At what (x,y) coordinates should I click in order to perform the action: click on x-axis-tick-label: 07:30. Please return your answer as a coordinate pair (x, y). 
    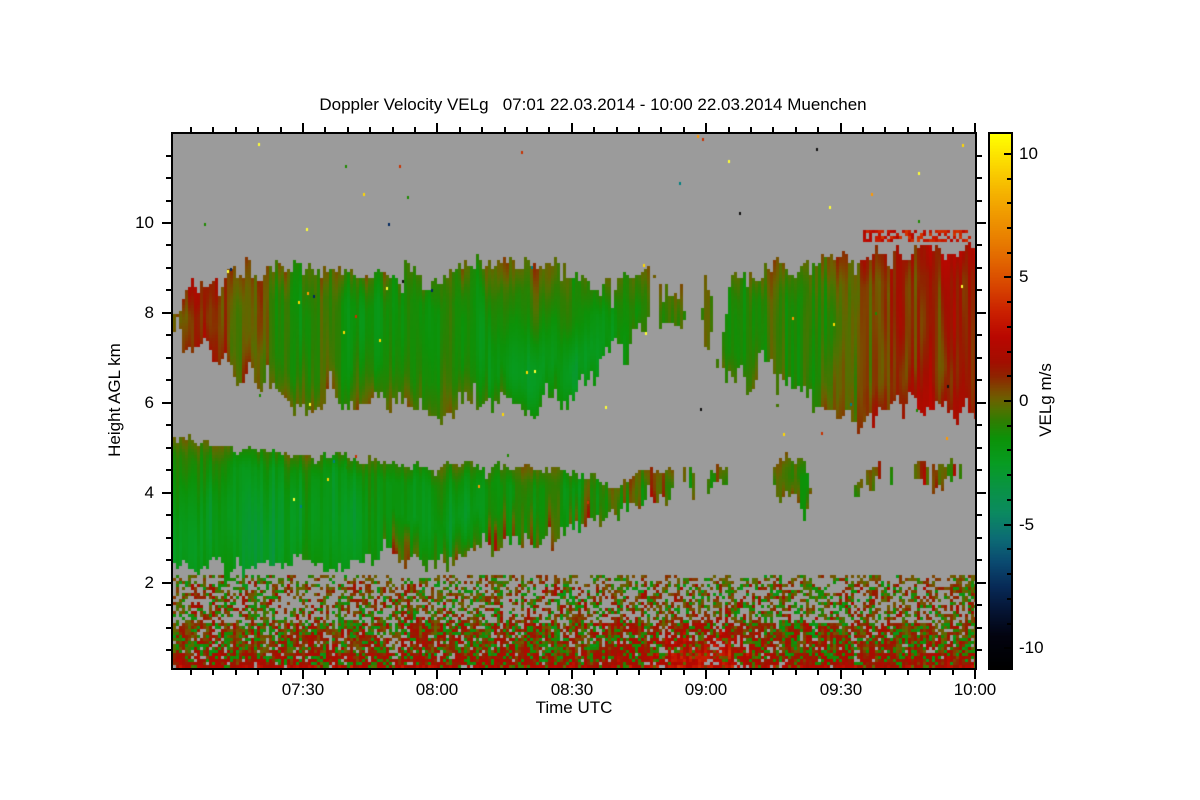
    Looking at the image, I should click on (303, 689).